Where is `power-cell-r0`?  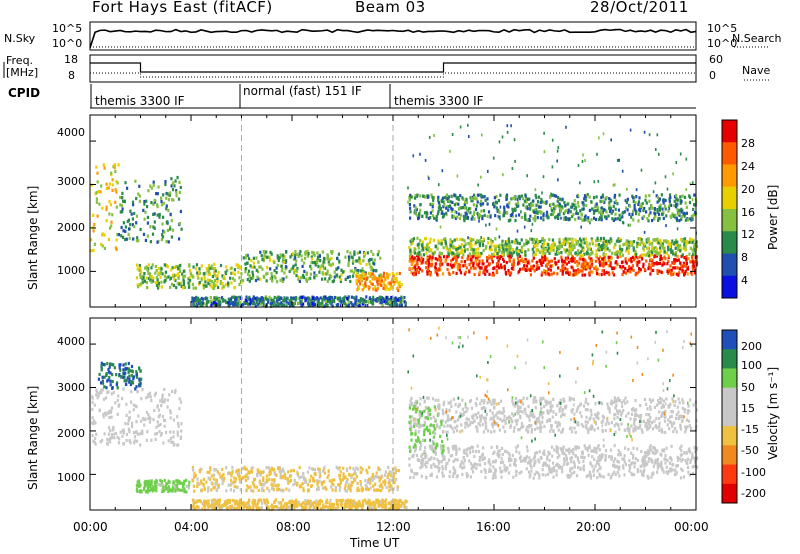 power-cell-r0 is located at coordinates (98, 192).